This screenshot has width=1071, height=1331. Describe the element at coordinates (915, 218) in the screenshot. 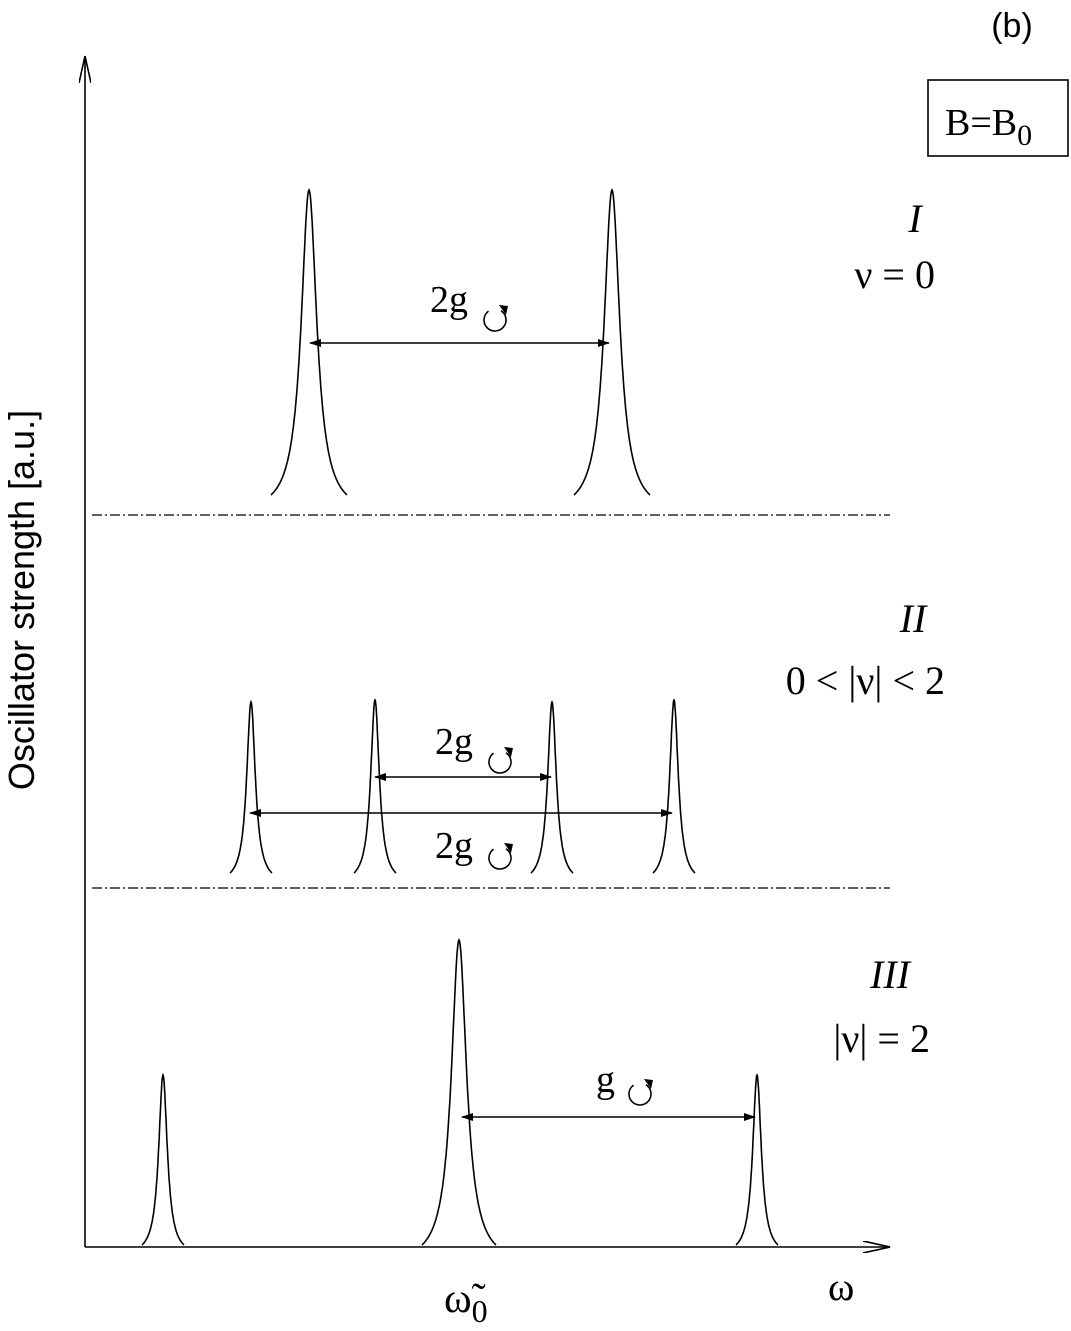

I see `panel-numeral: I` at that location.